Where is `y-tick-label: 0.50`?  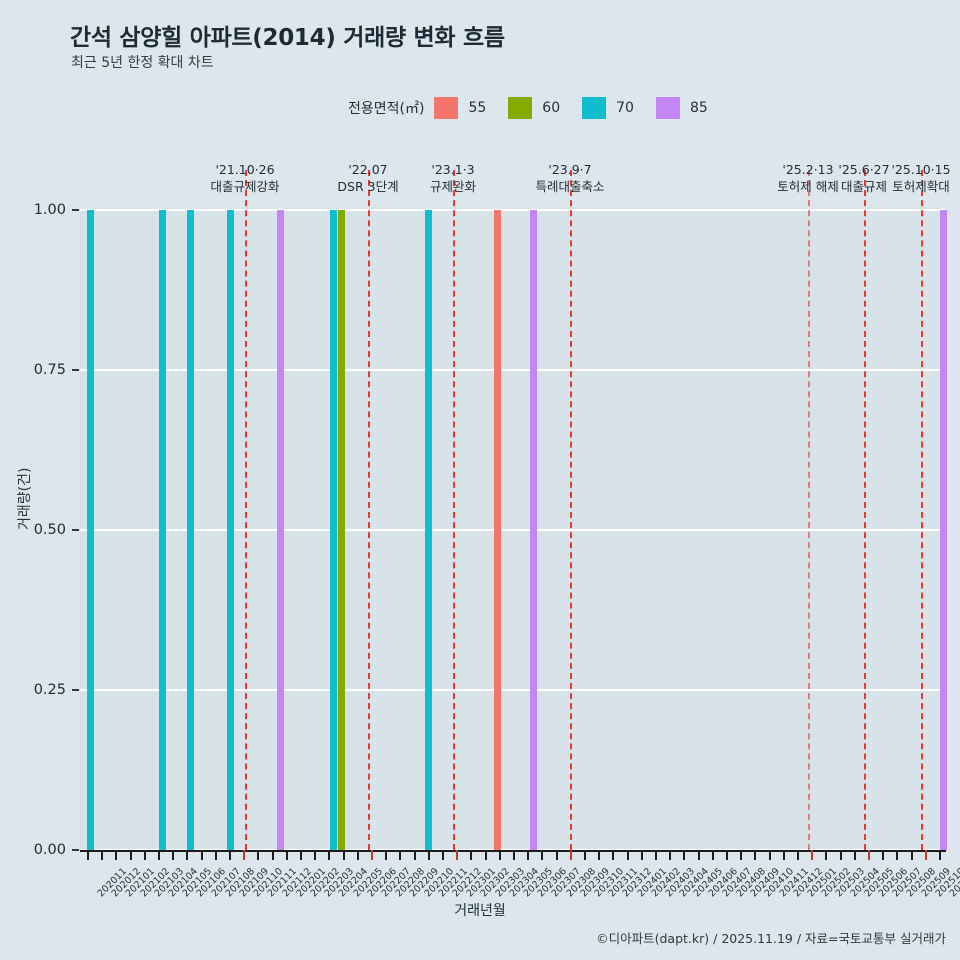 y-tick-label: 0.50 is located at coordinates (49, 530).